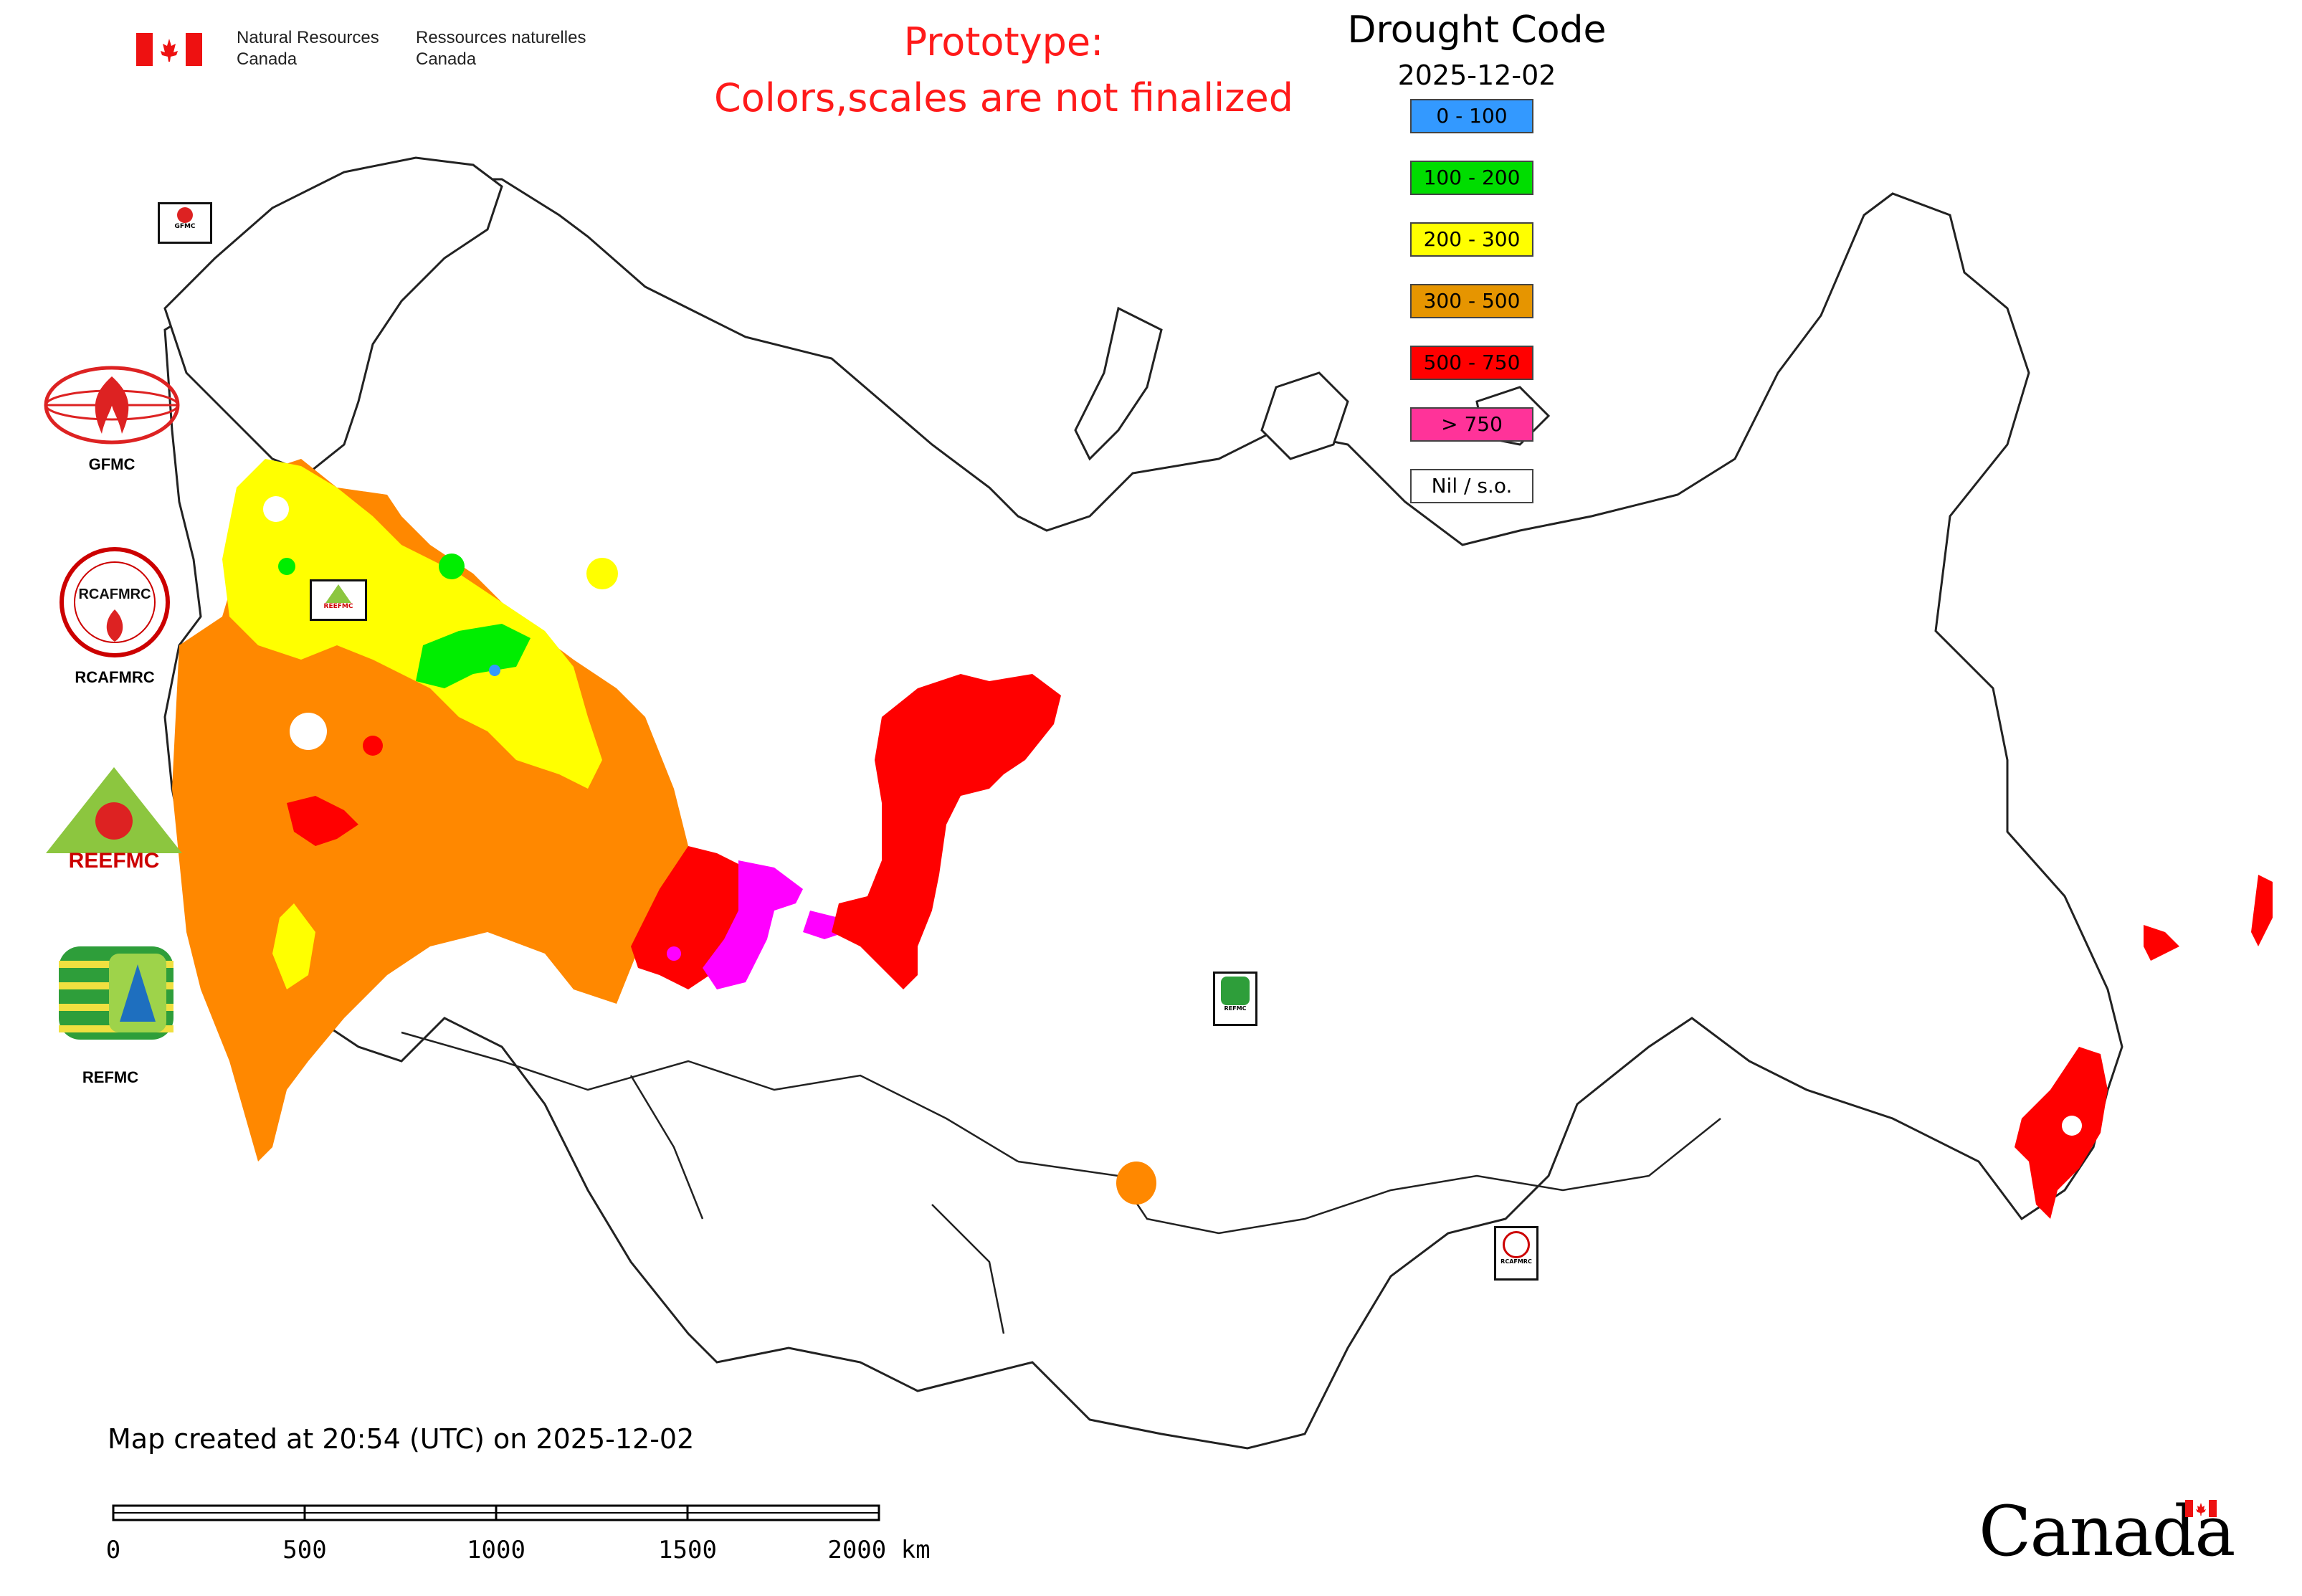  What do you see at coordinates (111, 1077) in the screenshot?
I see `refmc-label: REFMC` at bounding box center [111, 1077].